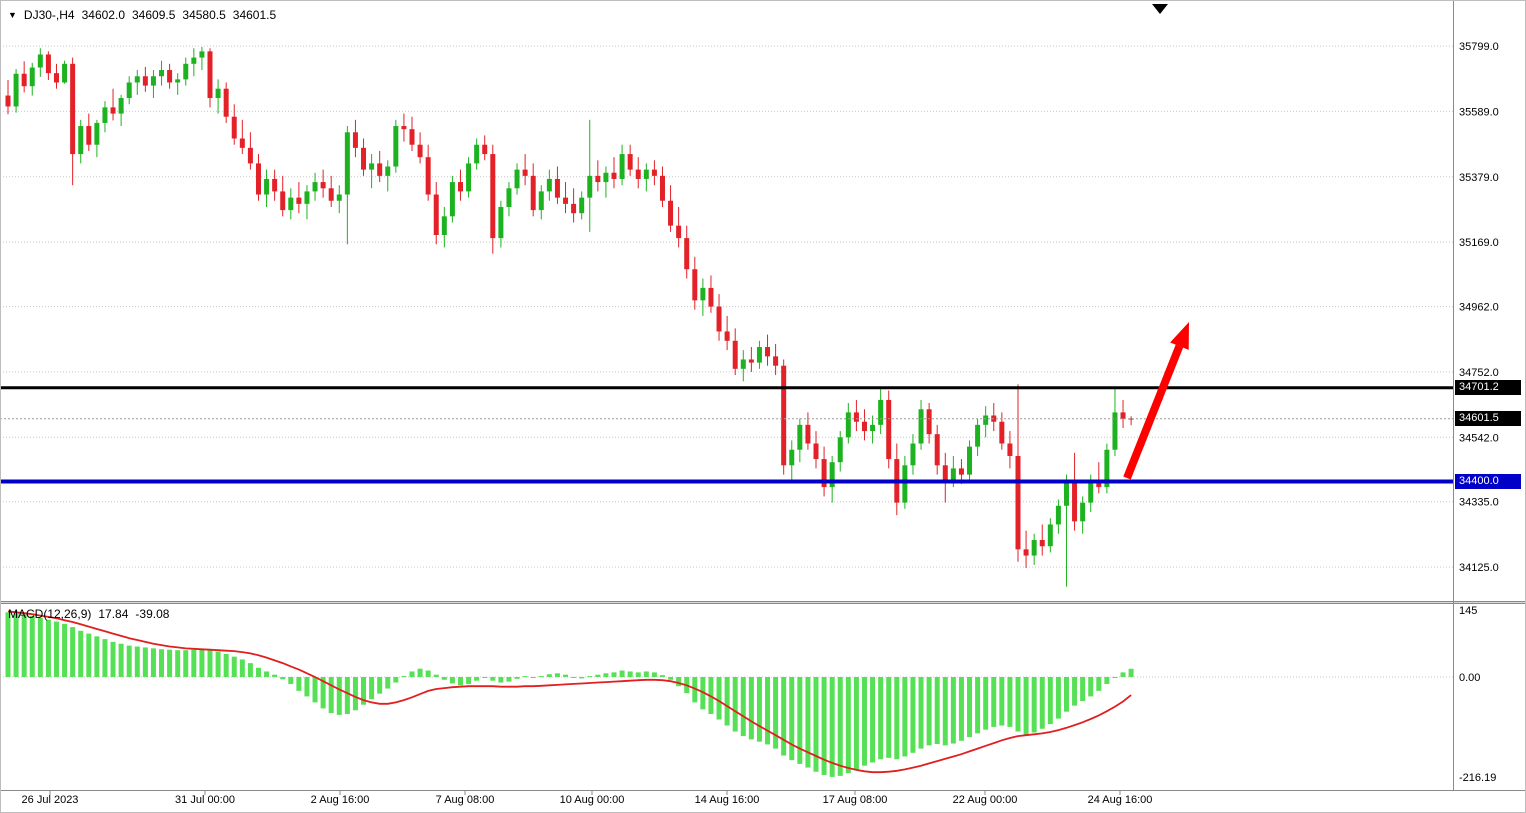  I want to click on one-click-trading-toggle: ▼, so click(12, 15).